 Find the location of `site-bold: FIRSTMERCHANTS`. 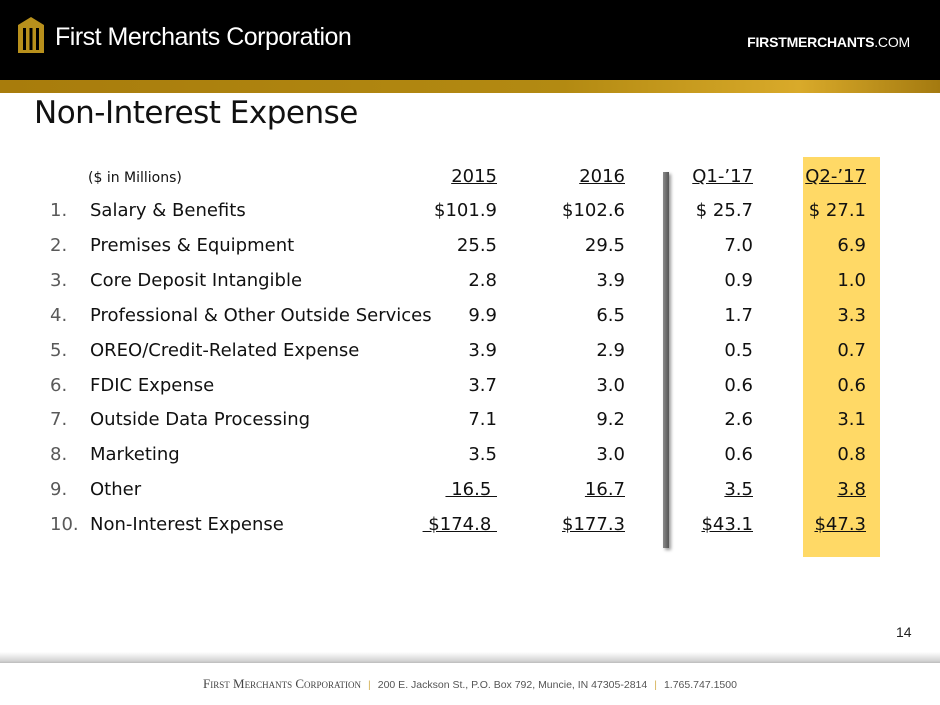

site-bold: FIRSTMERCHANTS is located at coordinates (811, 42).